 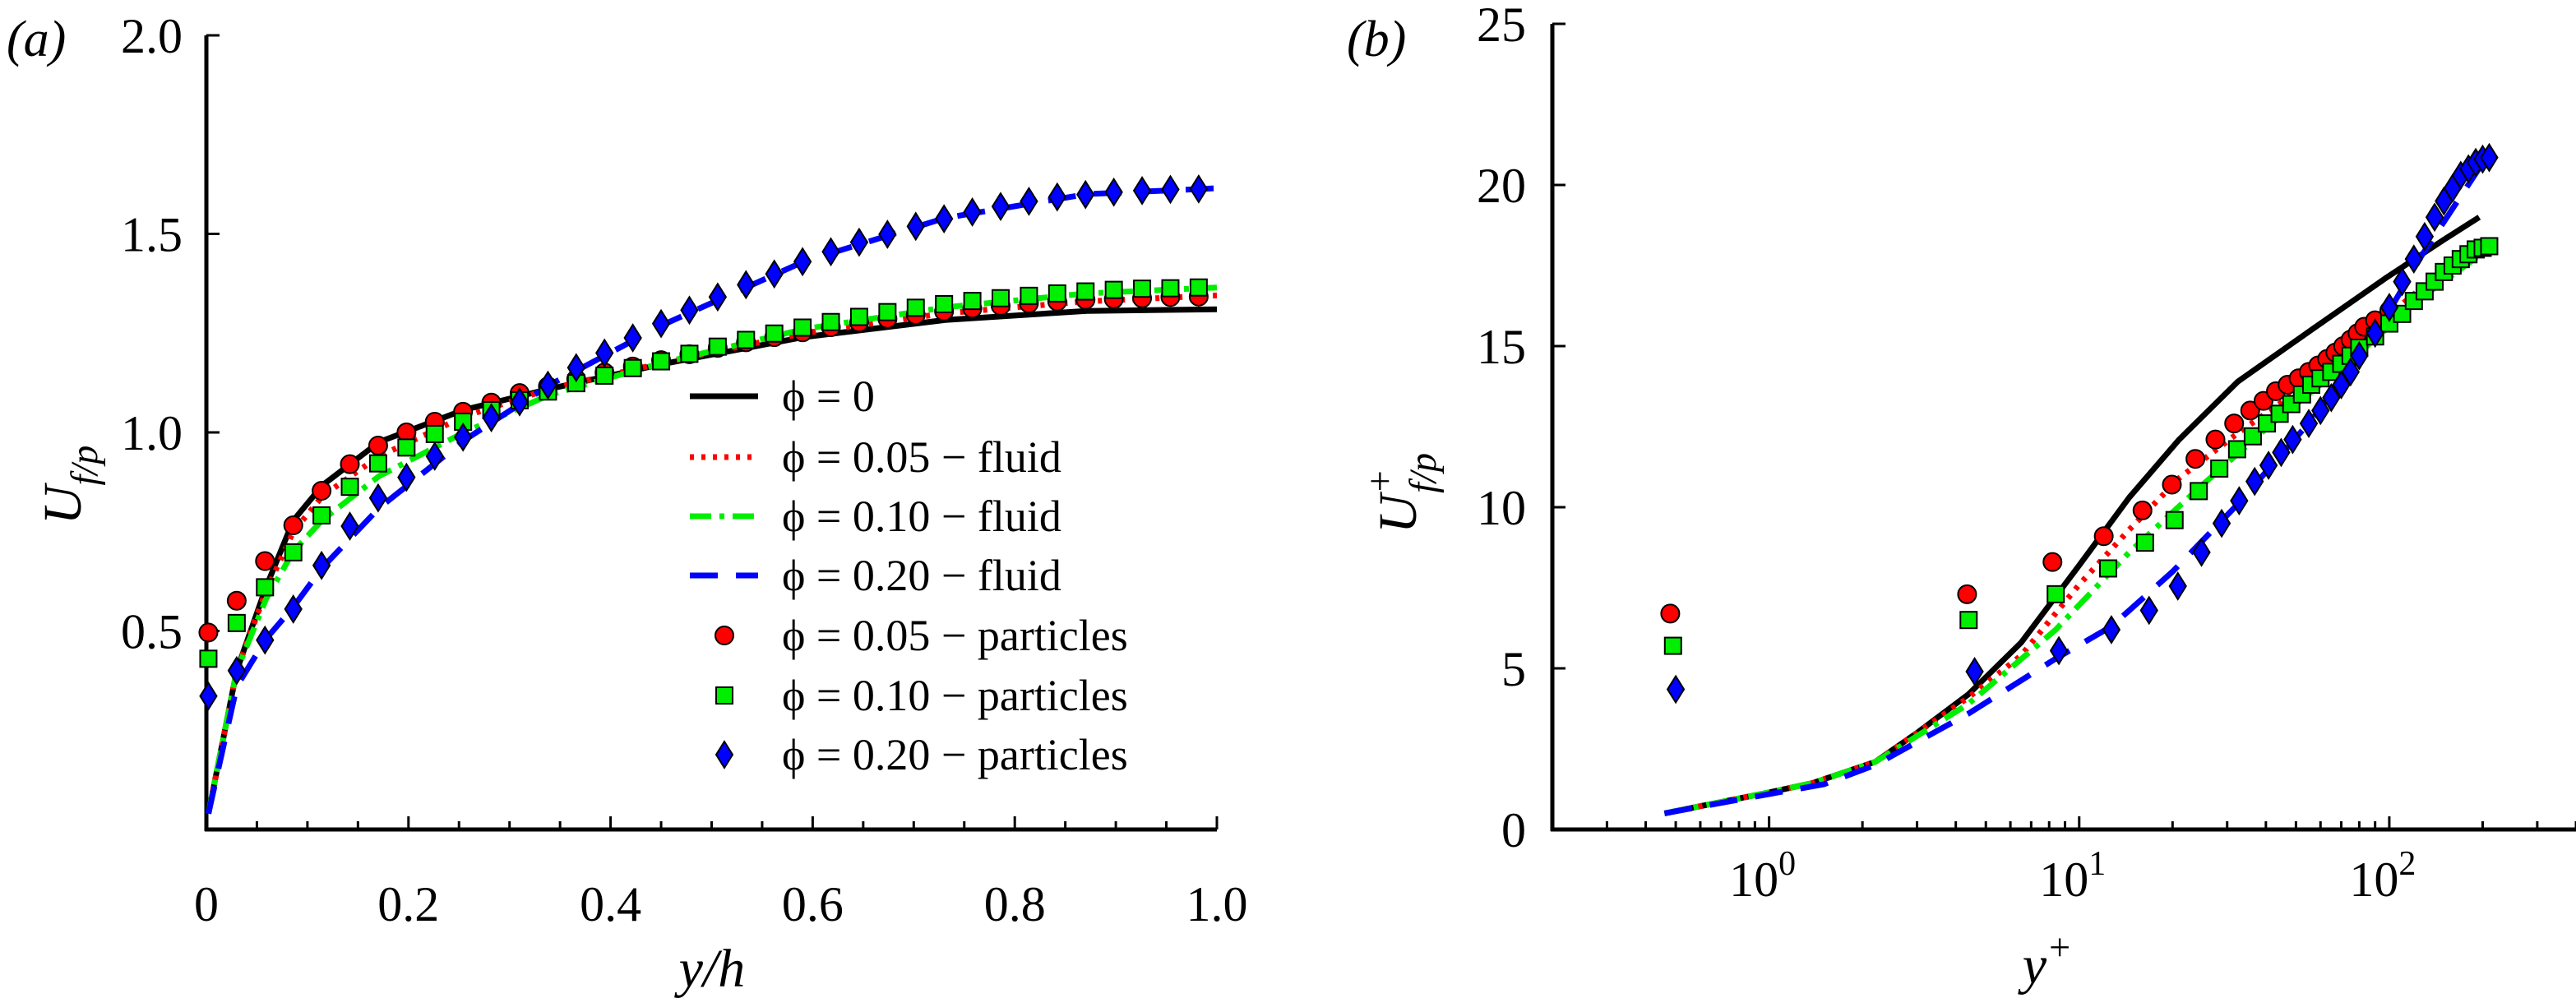 What do you see at coordinates (1762, 876) in the screenshot?
I see `x-tick-label: 10⁰` at bounding box center [1762, 876].